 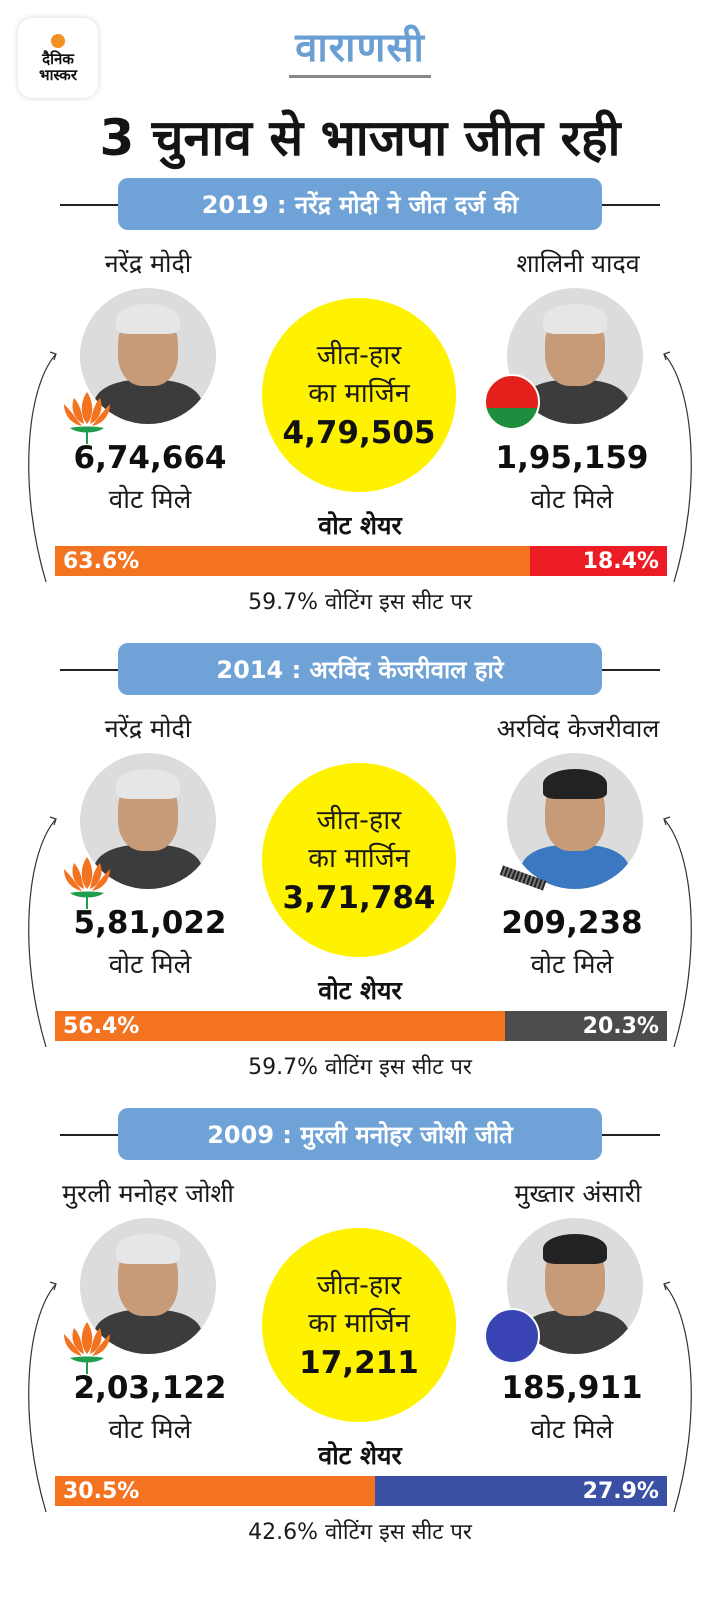 What do you see at coordinates (572, 1388) in the screenshot?
I see `runner-votes: 185,911` at bounding box center [572, 1388].